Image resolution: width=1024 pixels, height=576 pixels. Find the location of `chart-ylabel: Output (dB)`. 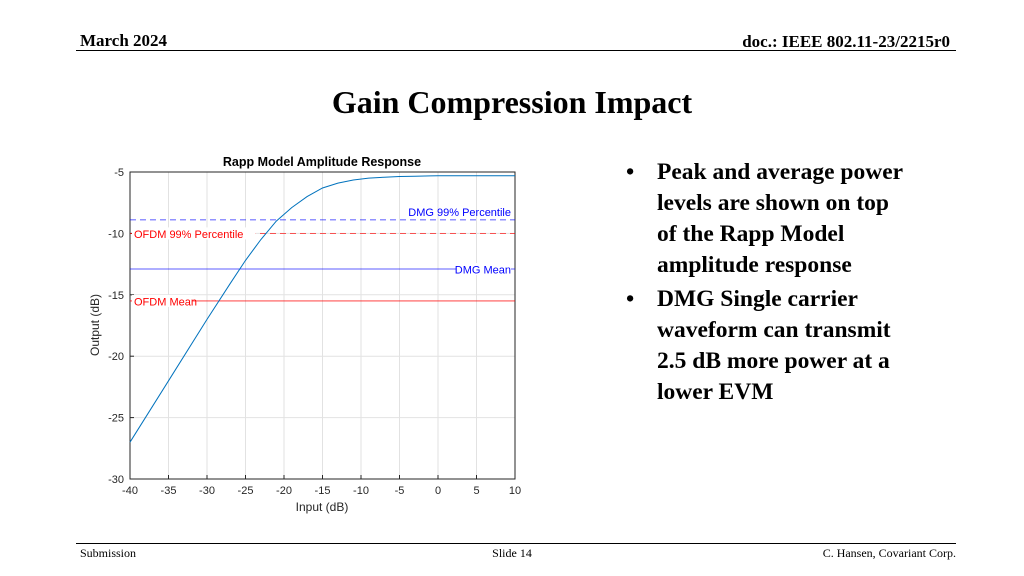

chart-ylabel: Output (dB) is located at coordinates (95, 325).